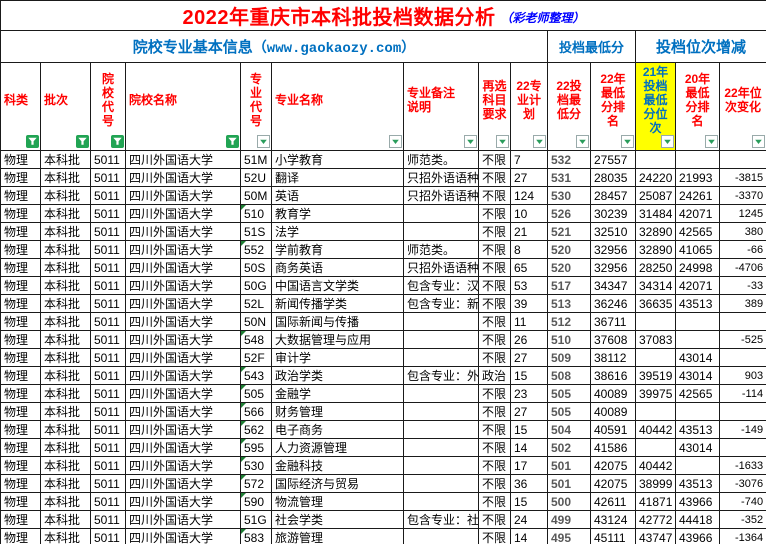 This screenshot has width=766, height=544. I want to click on cell-remark: 包含专业：汉, so click(441, 285).